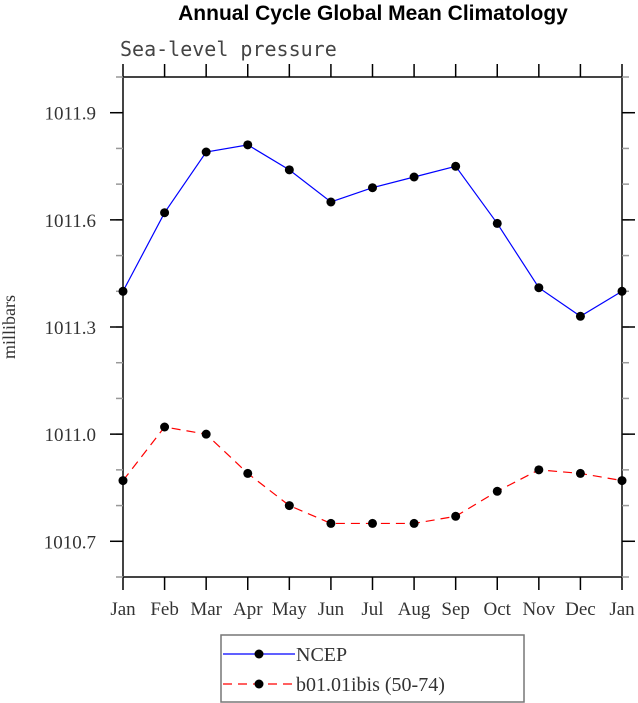 The image size is (638, 703). Describe the element at coordinates (70, 435) in the screenshot. I see `y-tick-label: 1011.0` at that location.